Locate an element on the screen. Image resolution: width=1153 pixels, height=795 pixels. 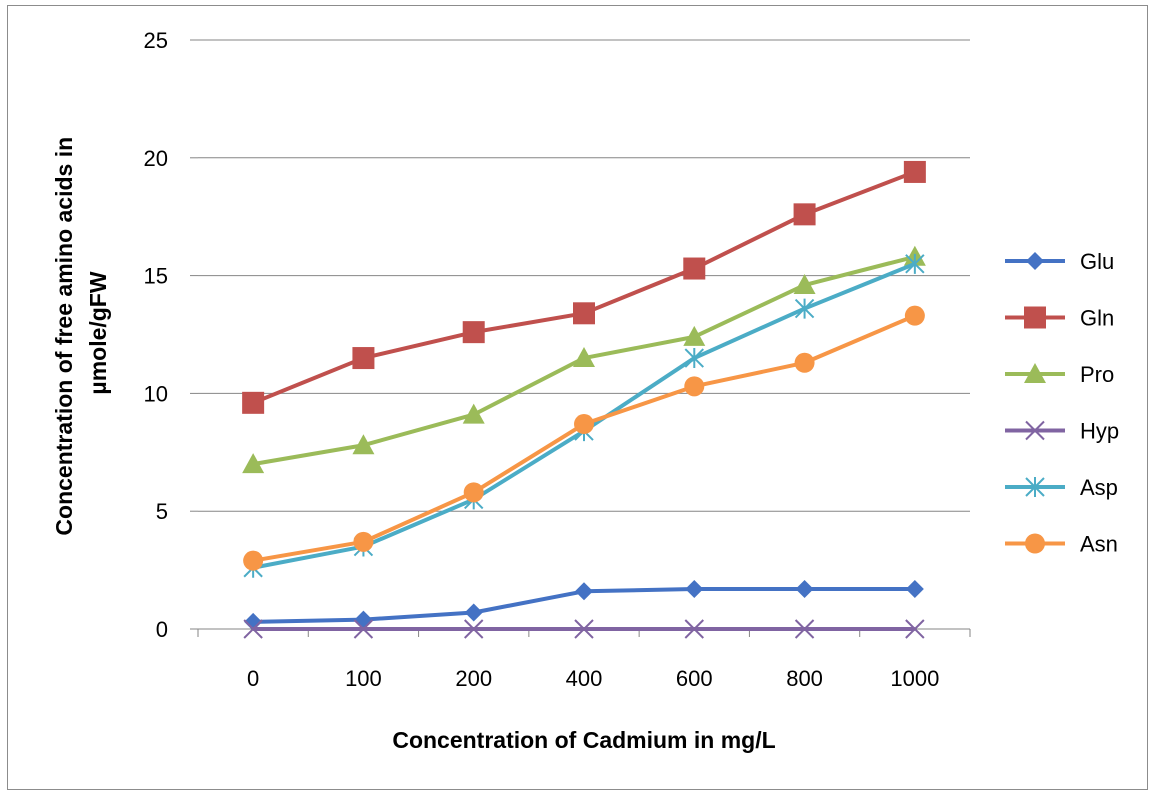
legend-marker-gln is located at coordinates (1035, 317).